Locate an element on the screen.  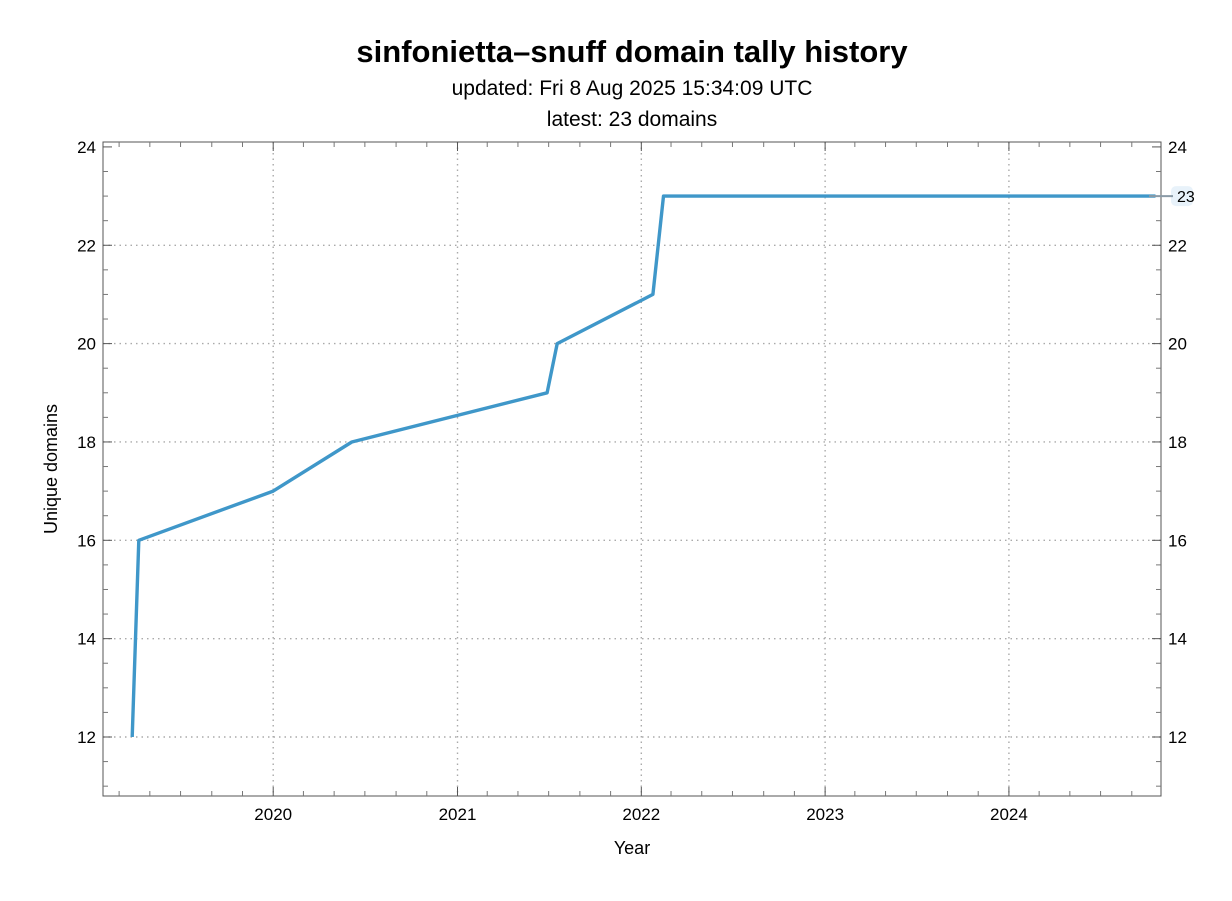
x-tick-label: 2023 is located at coordinates (825, 814).